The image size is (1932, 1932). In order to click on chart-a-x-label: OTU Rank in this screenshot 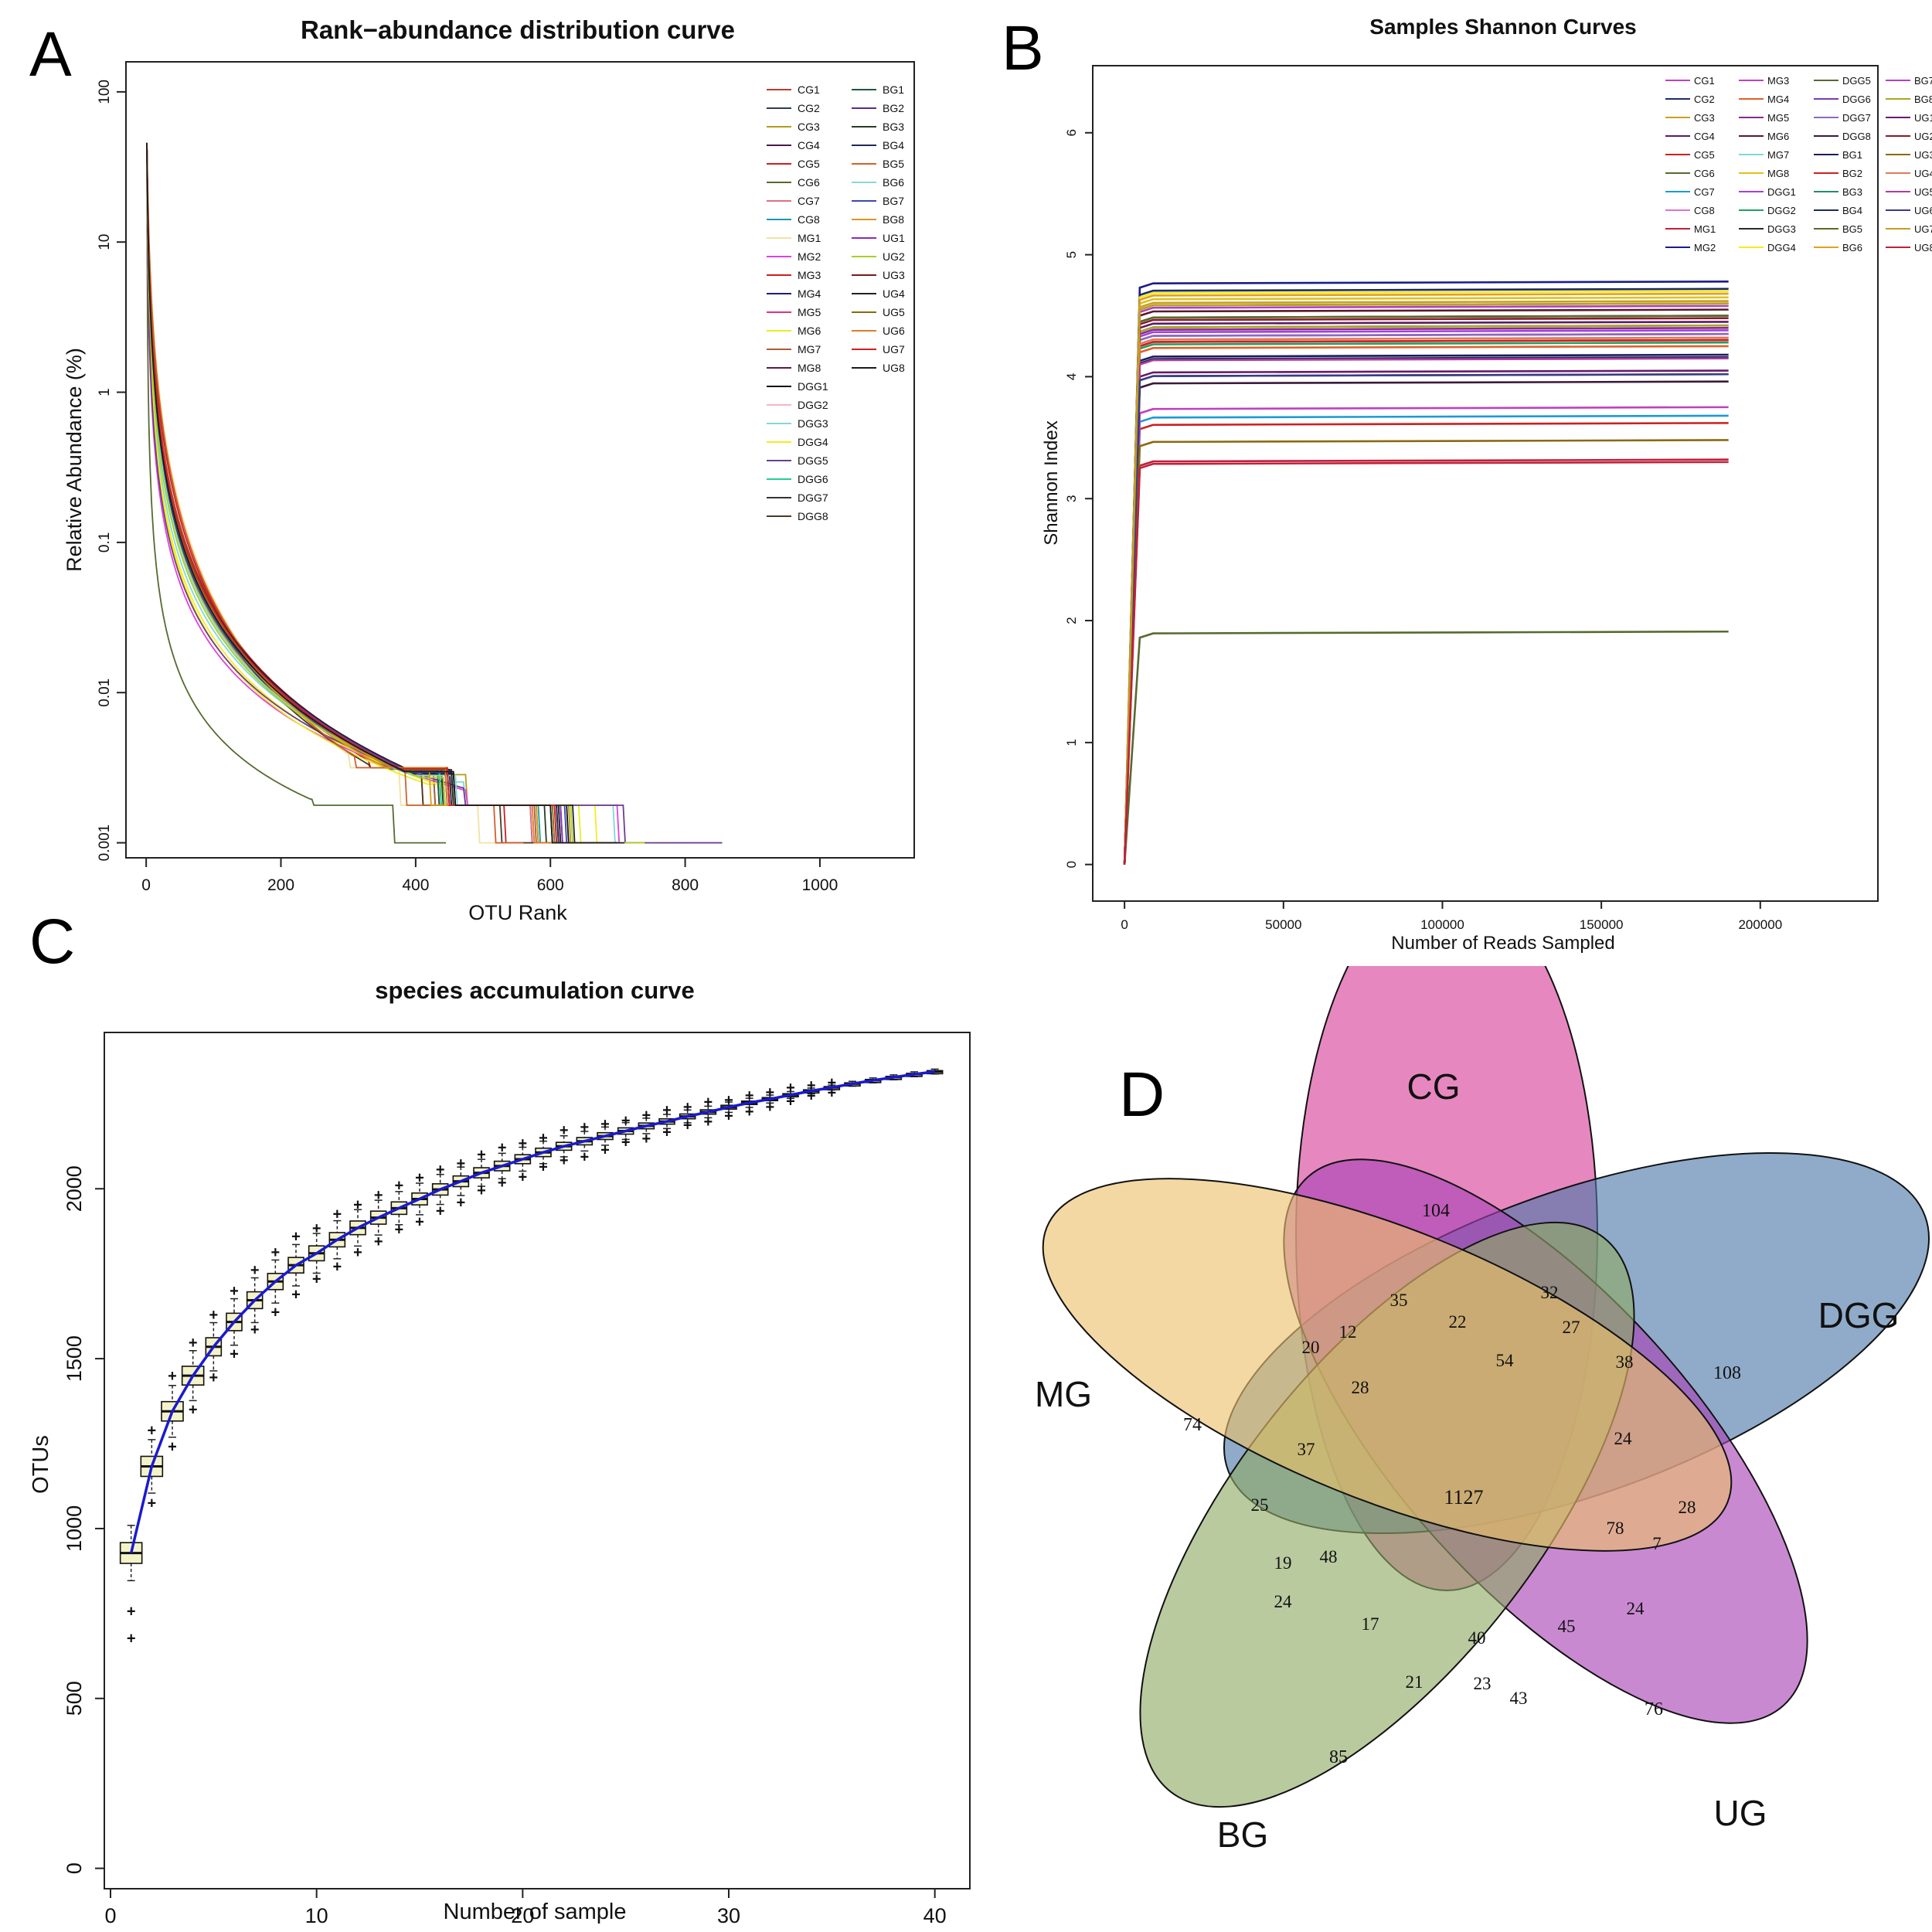, I will do `click(517, 913)`.